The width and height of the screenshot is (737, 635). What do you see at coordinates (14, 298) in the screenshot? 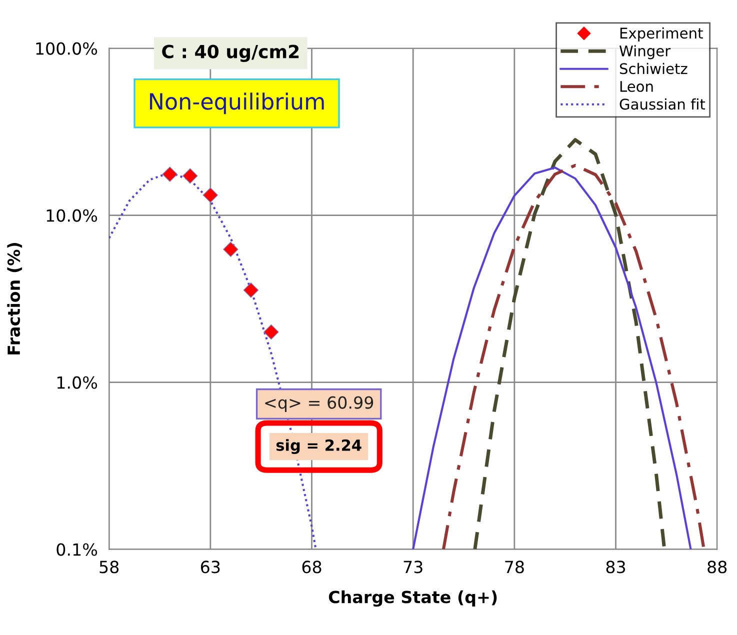
I see `y-axis-title: Fraction (%)` at bounding box center [14, 298].